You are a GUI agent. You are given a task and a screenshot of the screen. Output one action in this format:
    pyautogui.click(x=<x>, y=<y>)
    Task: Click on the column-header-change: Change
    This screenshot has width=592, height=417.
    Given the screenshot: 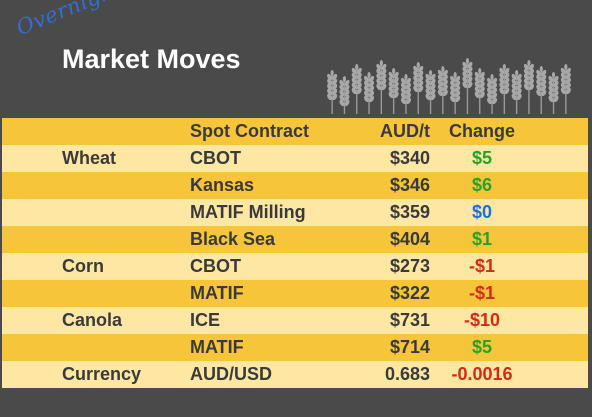 What is the action you would take?
    pyautogui.click(x=481, y=131)
    